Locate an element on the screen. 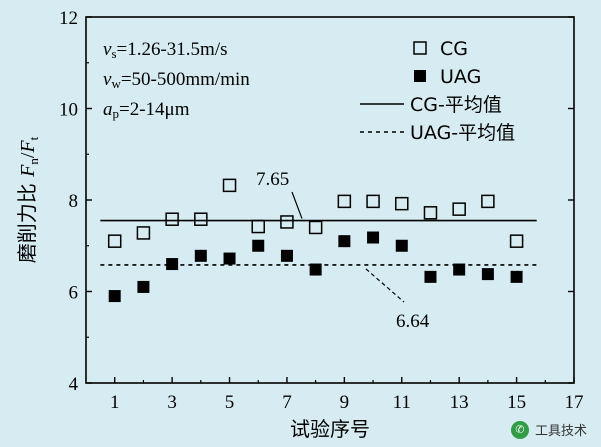  y-tick-label: 12 is located at coordinates (68, 18).